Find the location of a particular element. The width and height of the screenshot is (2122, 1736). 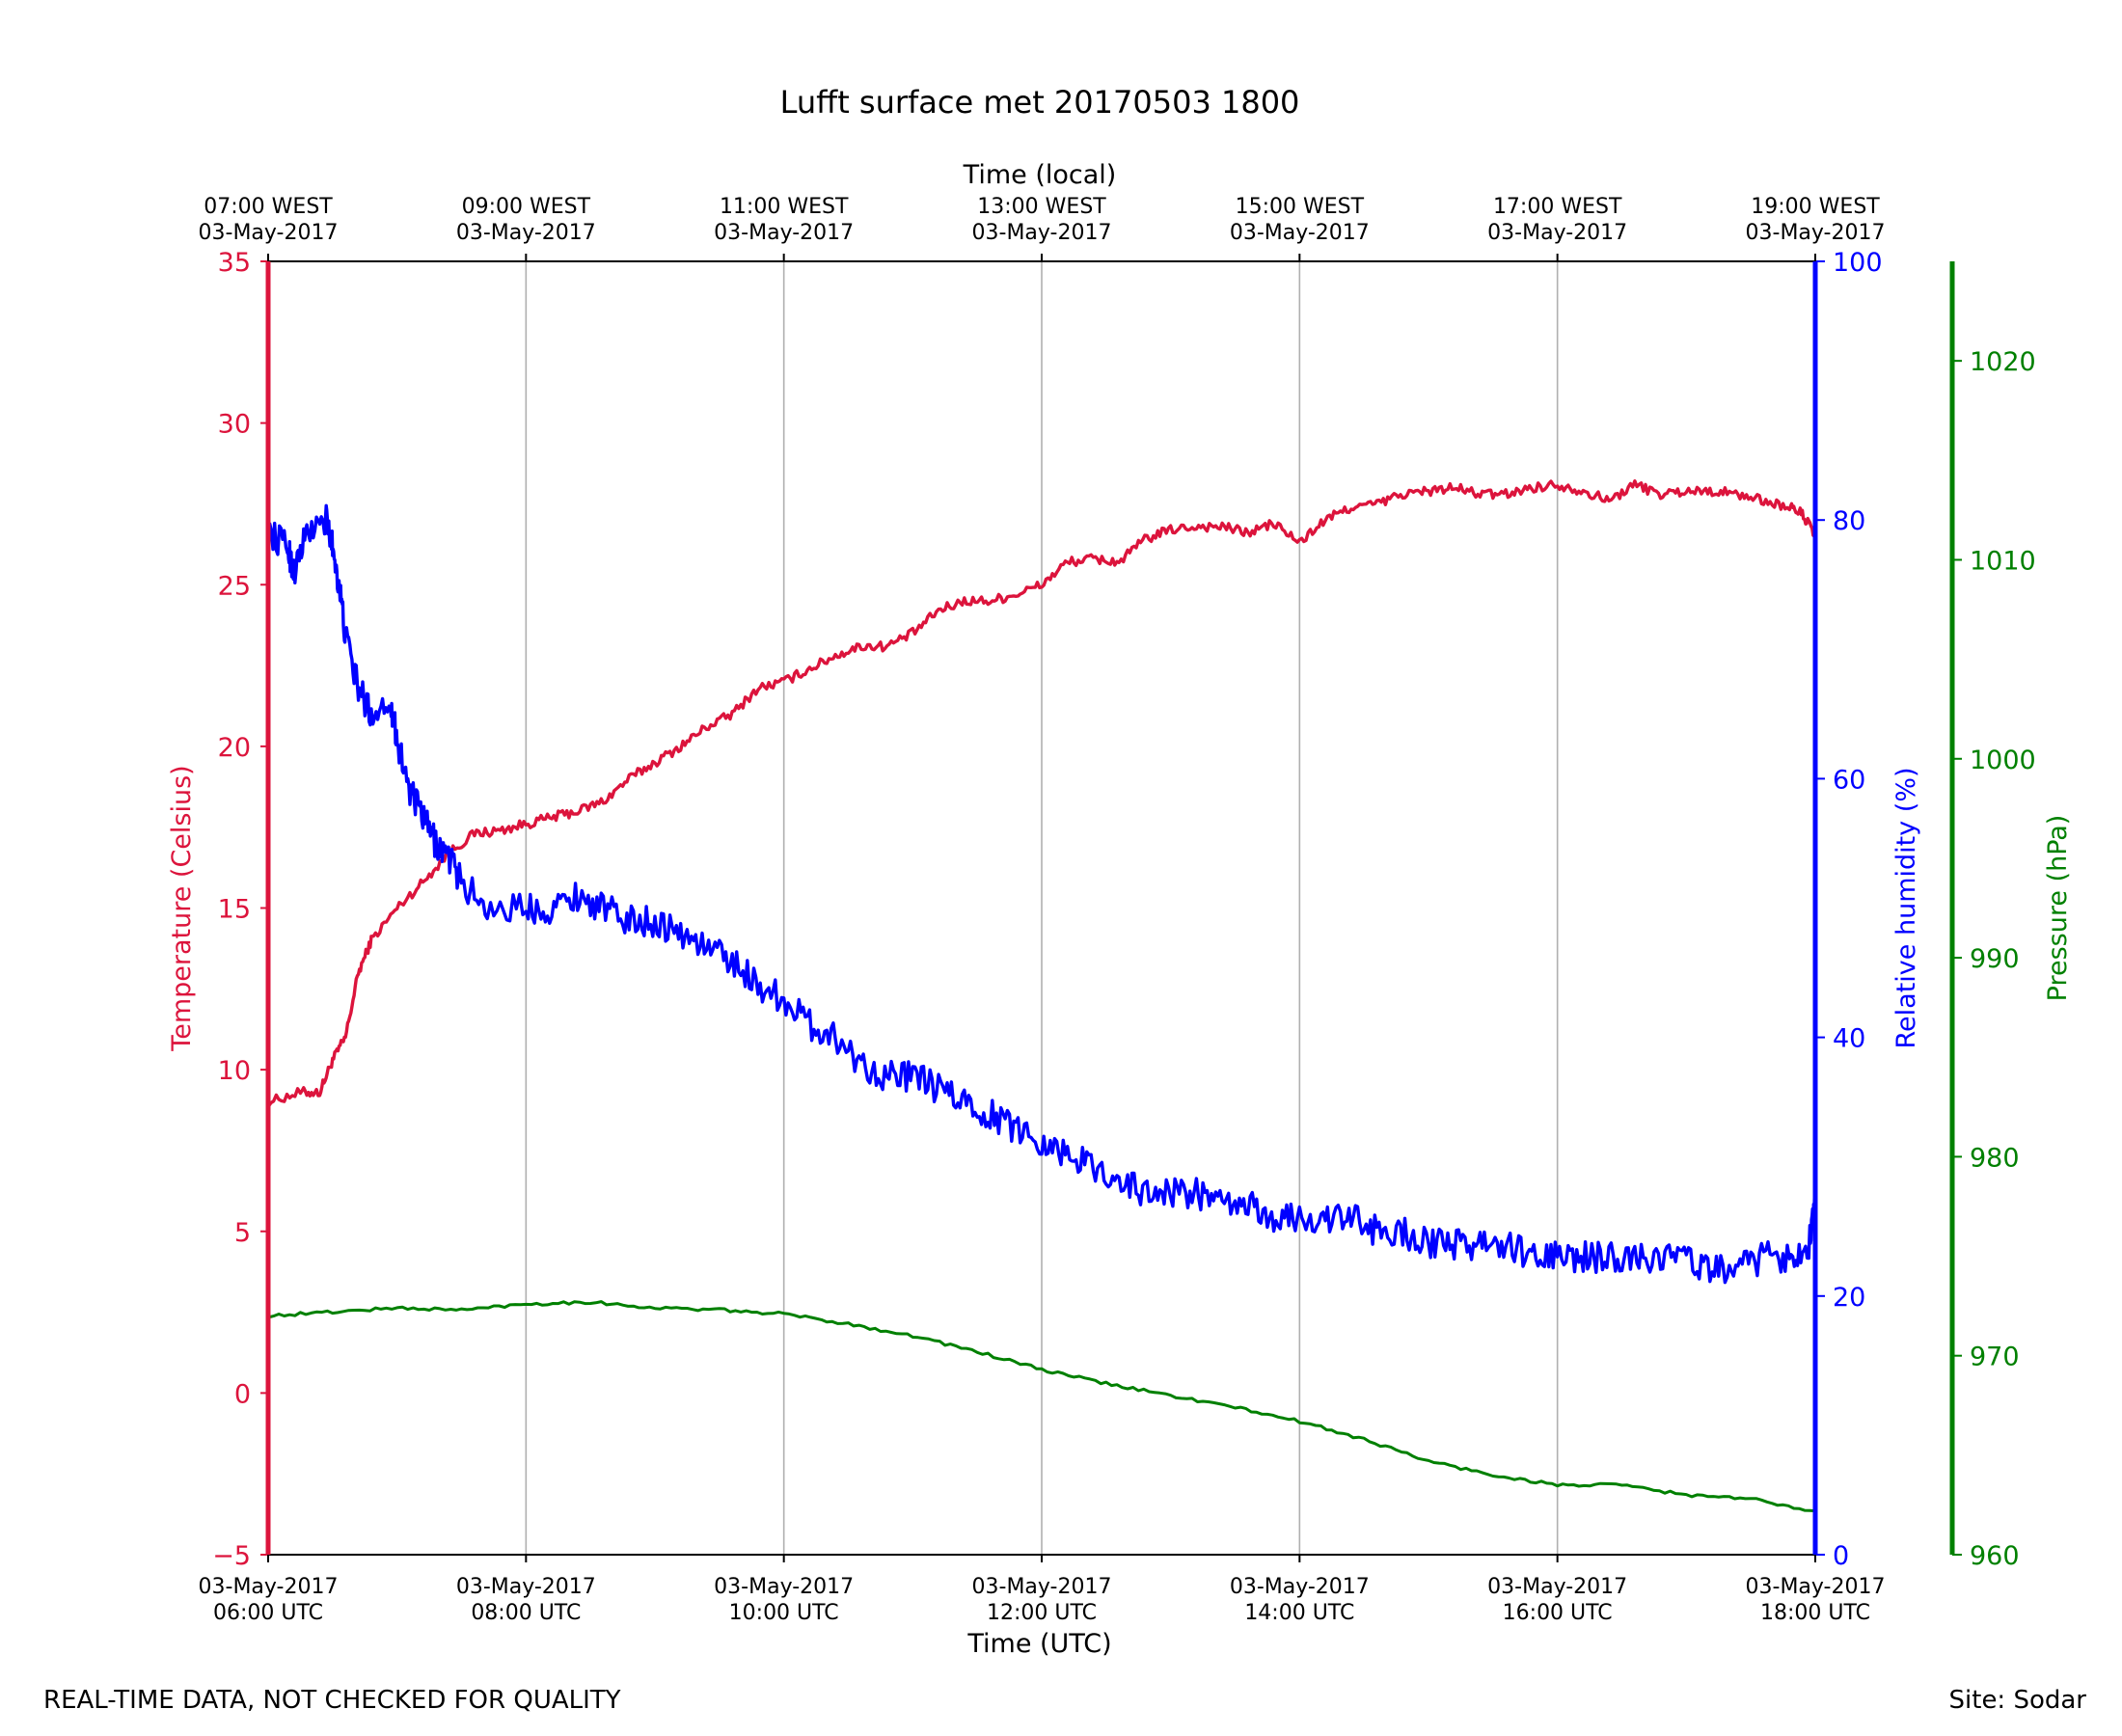

humidity-tick-label: 60 is located at coordinates (1849, 780).